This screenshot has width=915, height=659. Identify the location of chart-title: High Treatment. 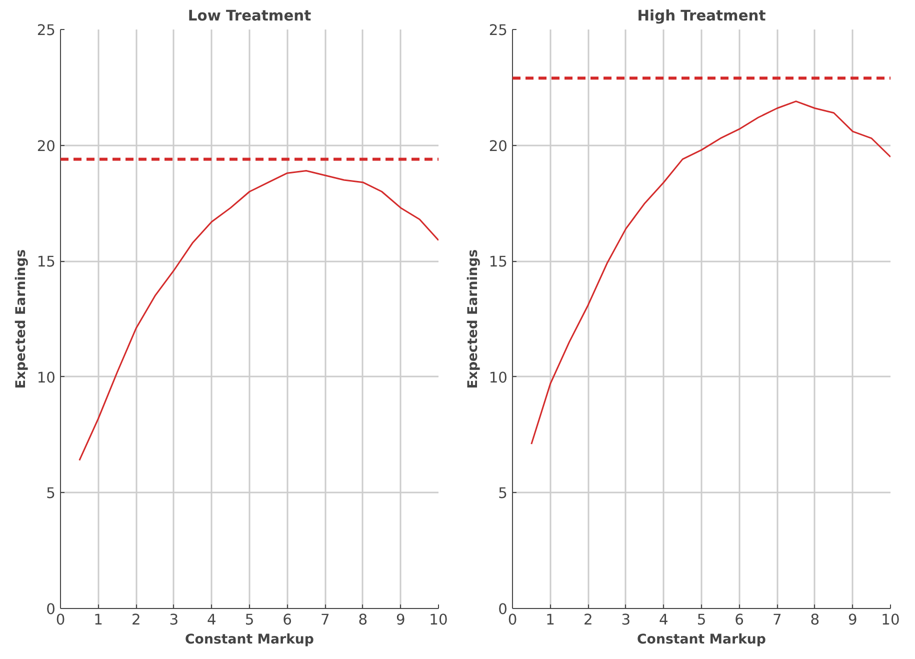
(701, 16).